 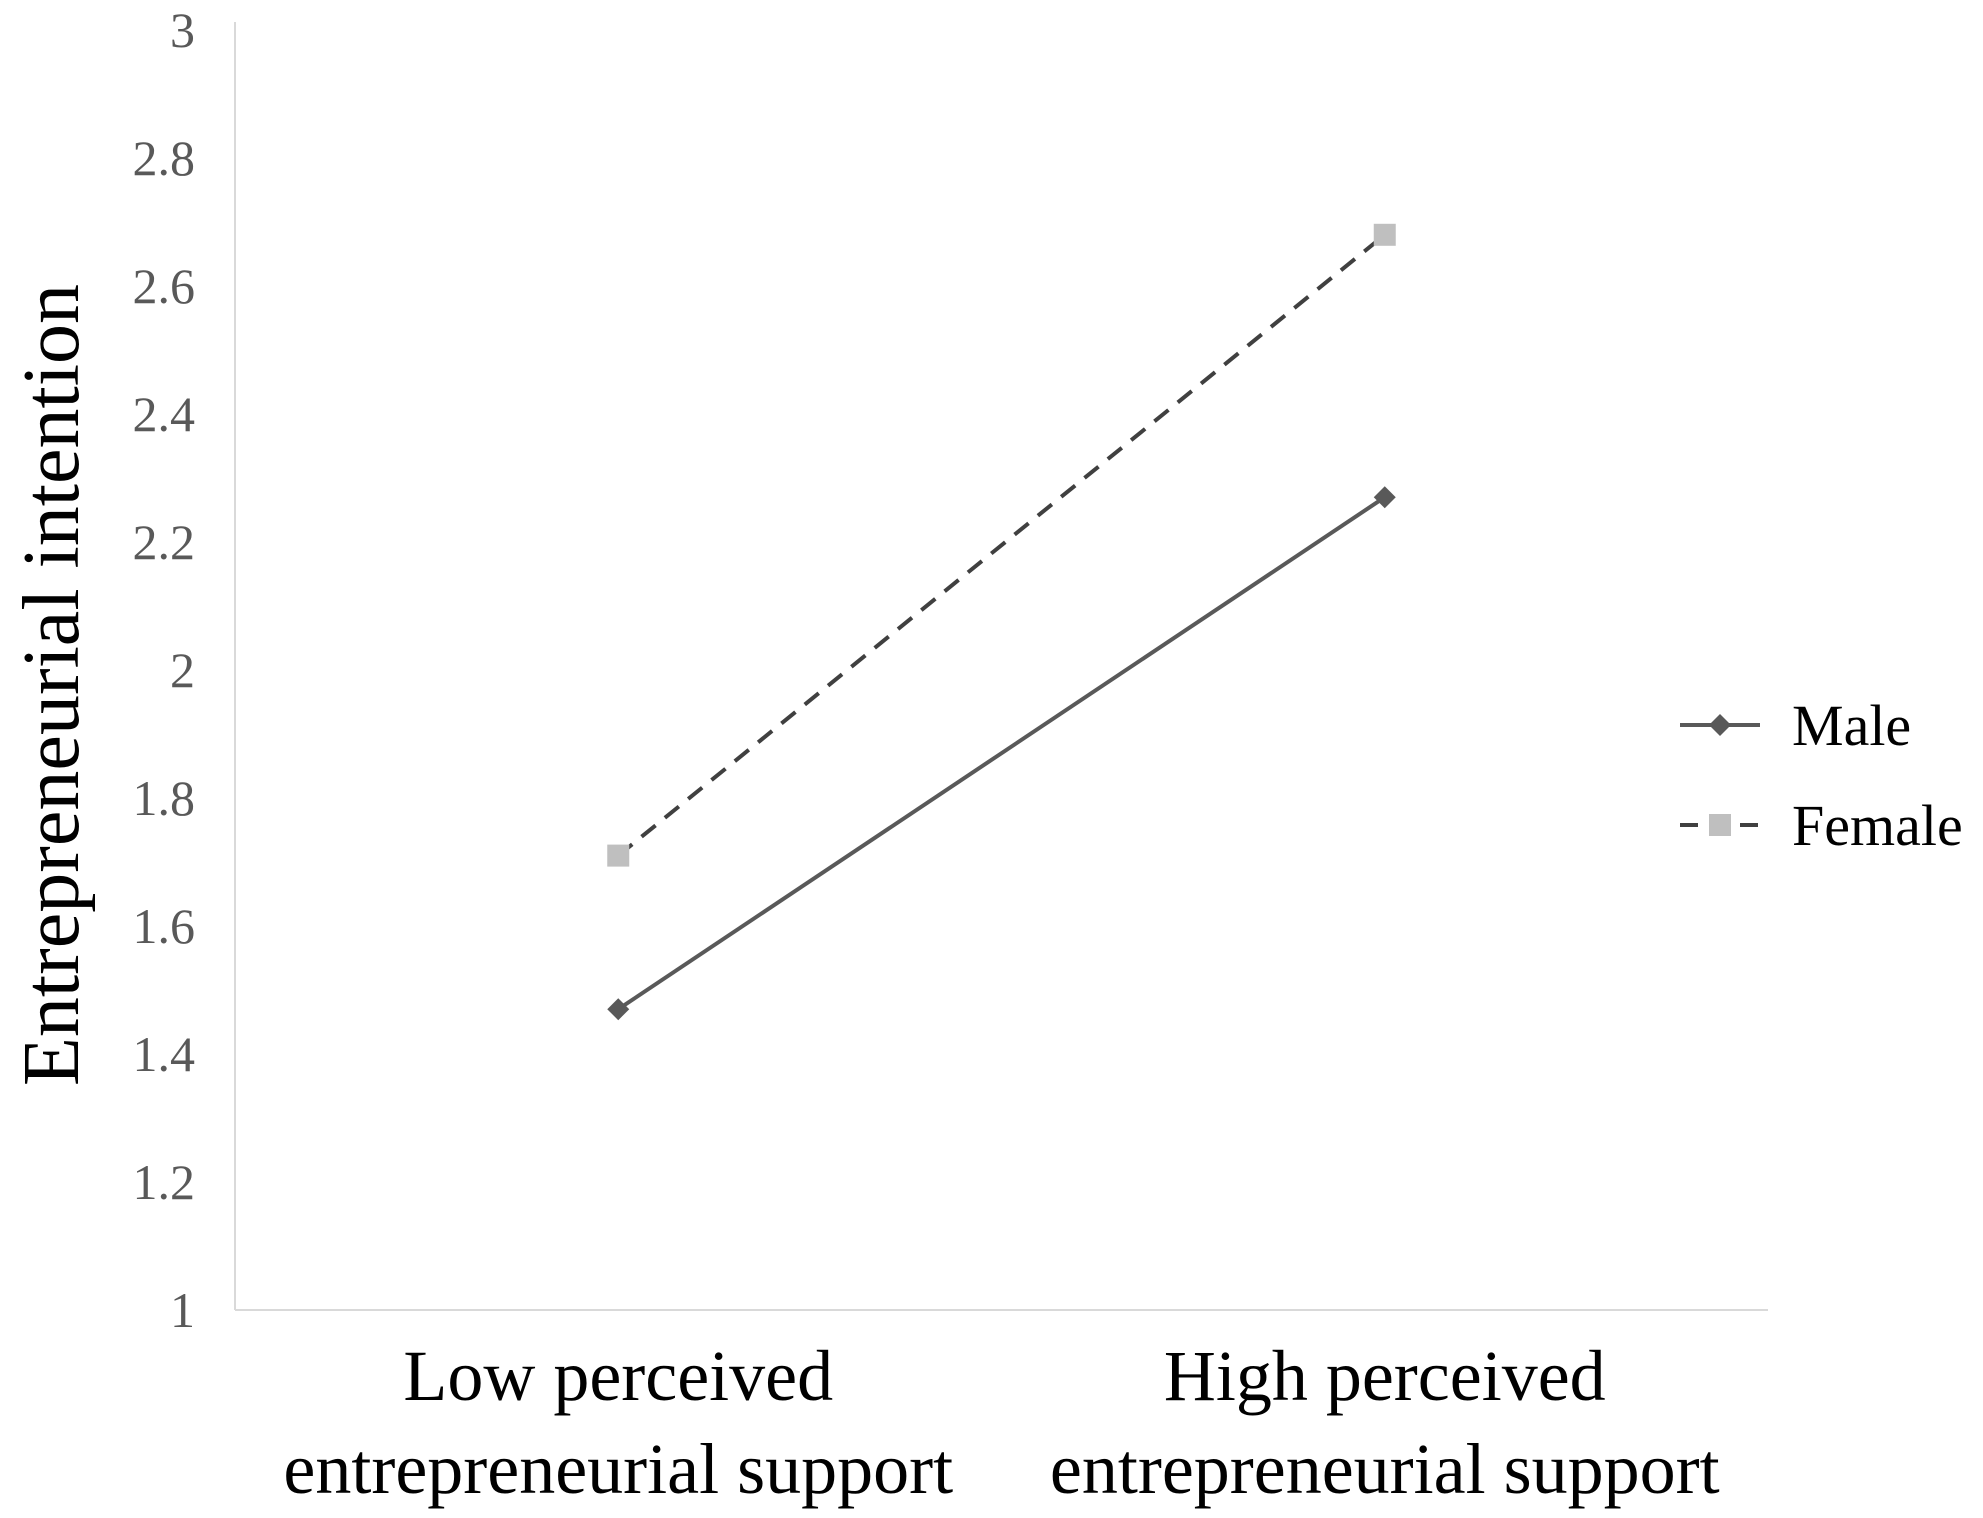 What do you see at coordinates (618, 1376) in the screenshot?
I see `x-category-label: Low perceived` at bounding box center [618, 1376].